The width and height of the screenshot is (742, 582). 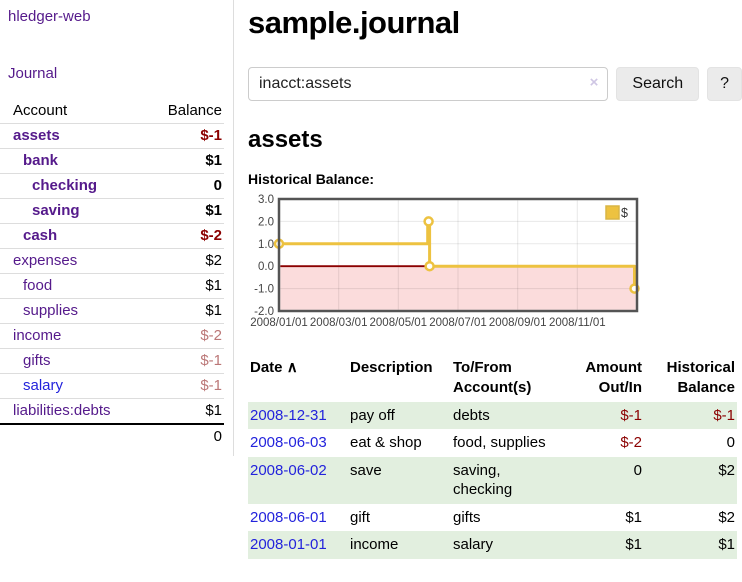 I want to click on legend-label: $, so click(x=624, y=213).